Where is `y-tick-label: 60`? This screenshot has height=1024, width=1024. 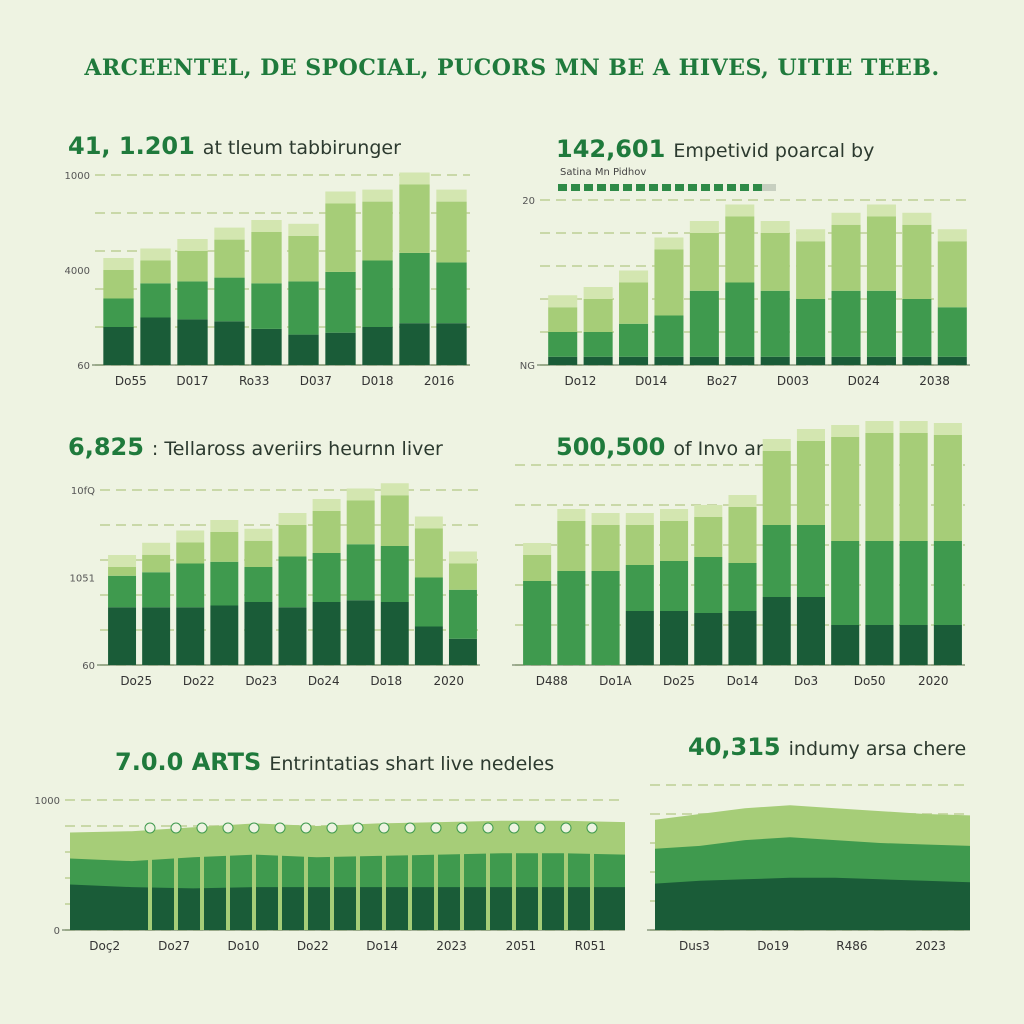 y-tick-label: 60 is located at coordinates (88, 666).